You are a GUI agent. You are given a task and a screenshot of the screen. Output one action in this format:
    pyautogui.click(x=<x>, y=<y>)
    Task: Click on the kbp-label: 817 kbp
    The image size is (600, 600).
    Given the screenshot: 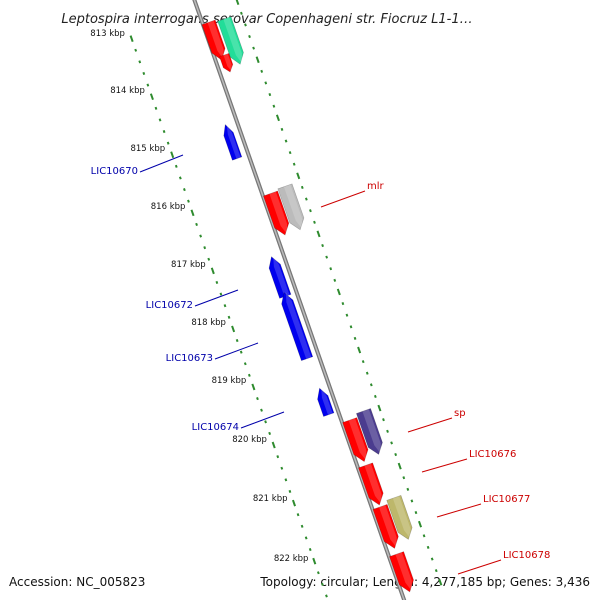 What is the action you would take?
    pyautogui.click(x=188, y=265)
    